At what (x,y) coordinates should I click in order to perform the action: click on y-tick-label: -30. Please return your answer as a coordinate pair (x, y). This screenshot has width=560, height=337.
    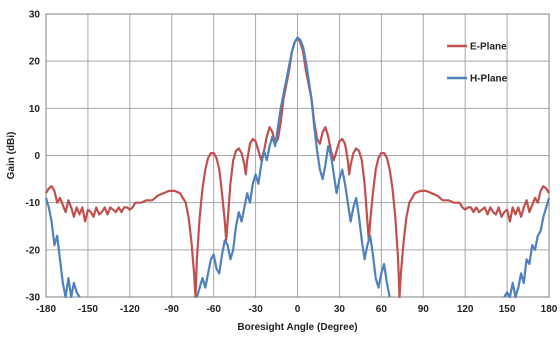
    Looking at the image, I should click on (33, 298).